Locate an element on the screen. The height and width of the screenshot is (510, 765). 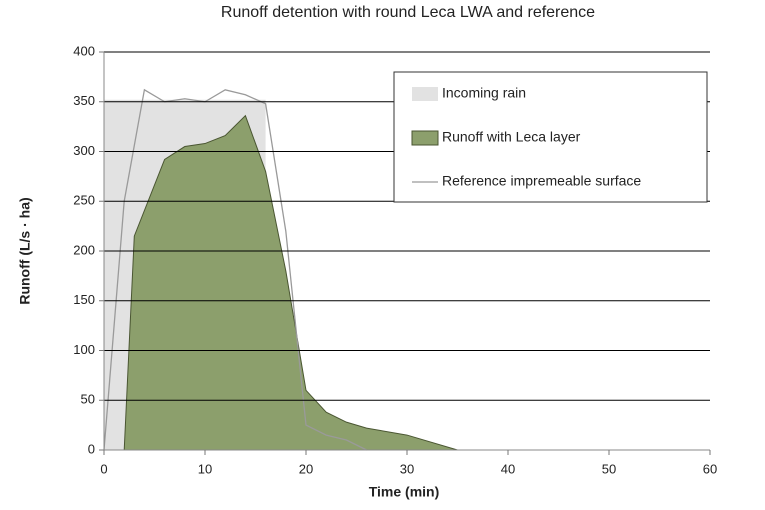
y-tick-label: 0 is located at coordinates (91, 448).